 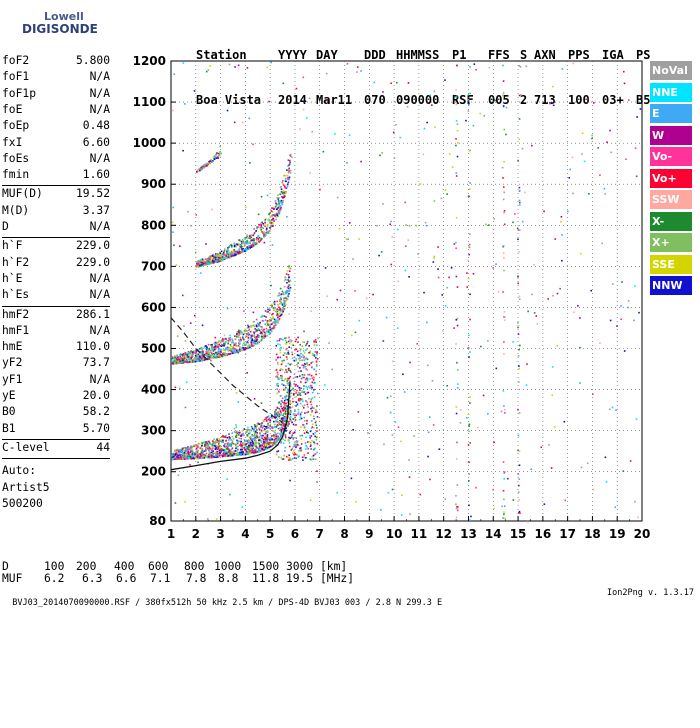 What do you see at coordinates (292, 100) in the screenshot?
I see `header-value: 2014` at bounding box center [292, 100].